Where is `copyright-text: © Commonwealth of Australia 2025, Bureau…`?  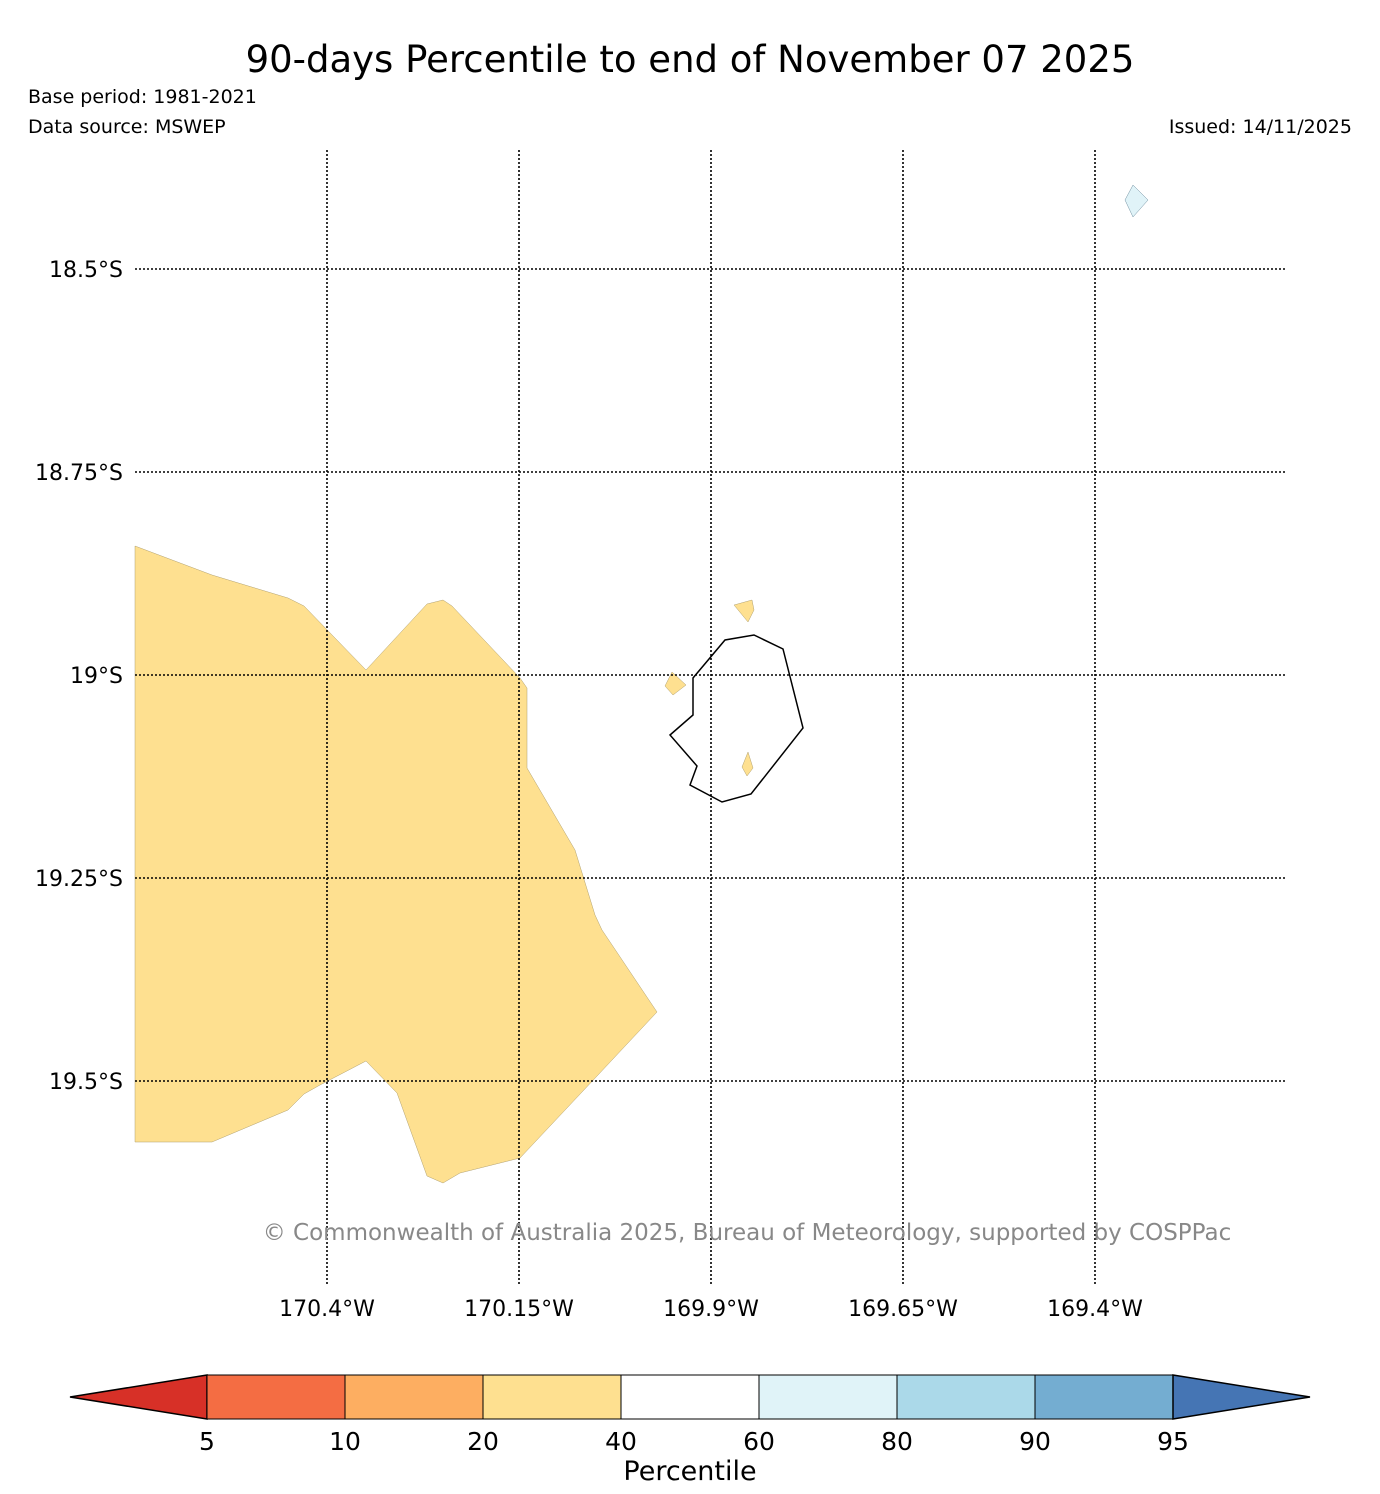
copyright-text: © Commonwealth of Australia 2025, Bureau… is located at coordinates (747, 1233).